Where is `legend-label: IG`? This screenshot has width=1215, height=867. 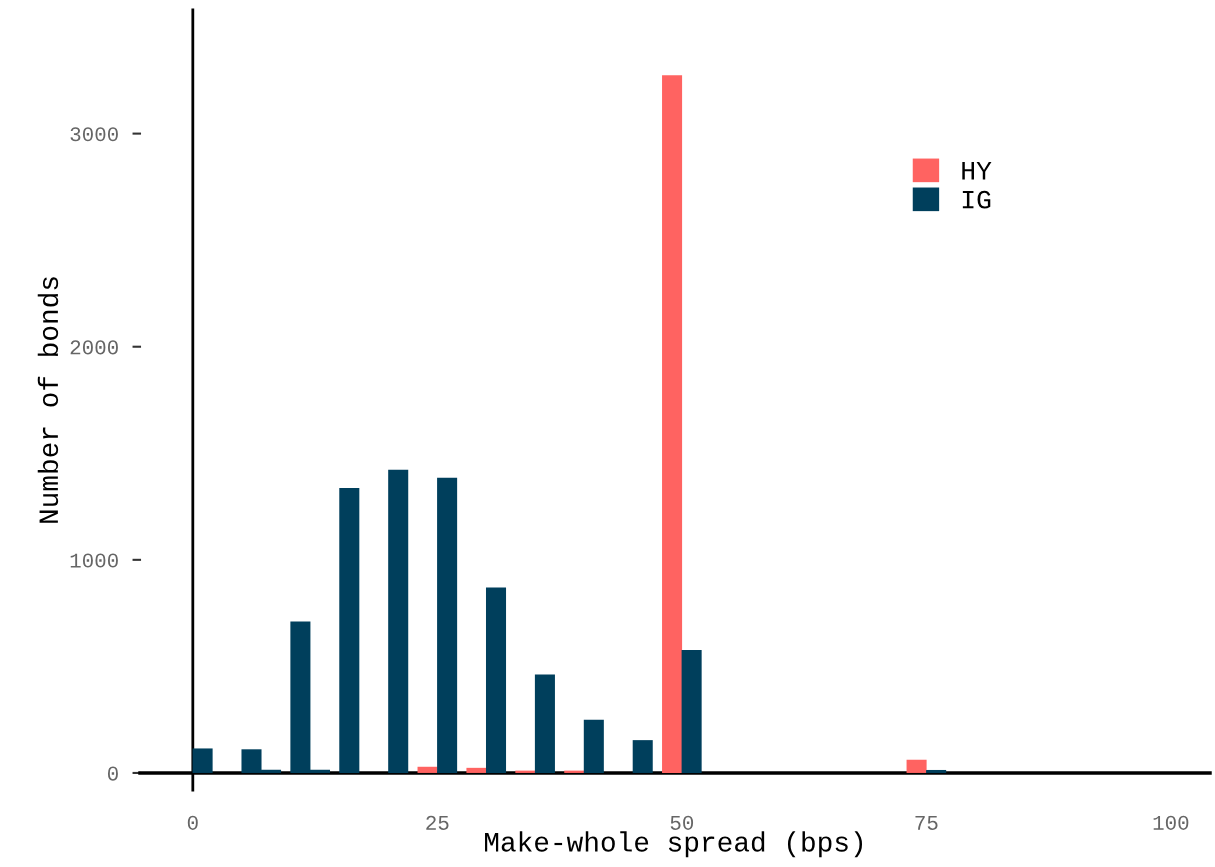 legend-label: IG is located at coordinates (976, 199).